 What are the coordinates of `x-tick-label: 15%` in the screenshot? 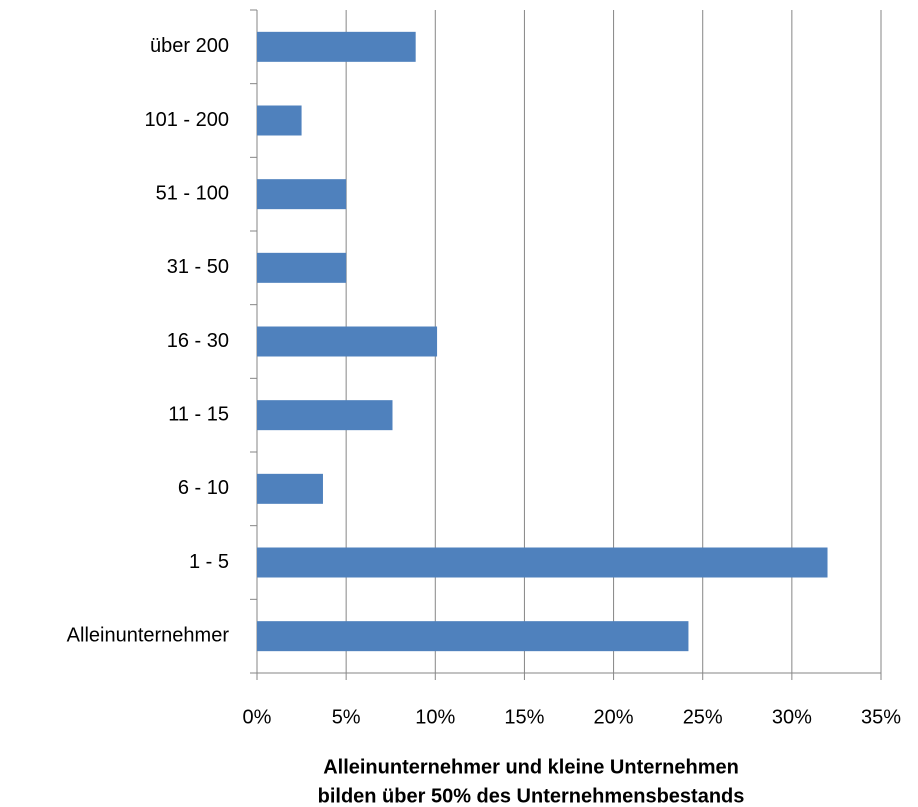 It's located at (524, 717).